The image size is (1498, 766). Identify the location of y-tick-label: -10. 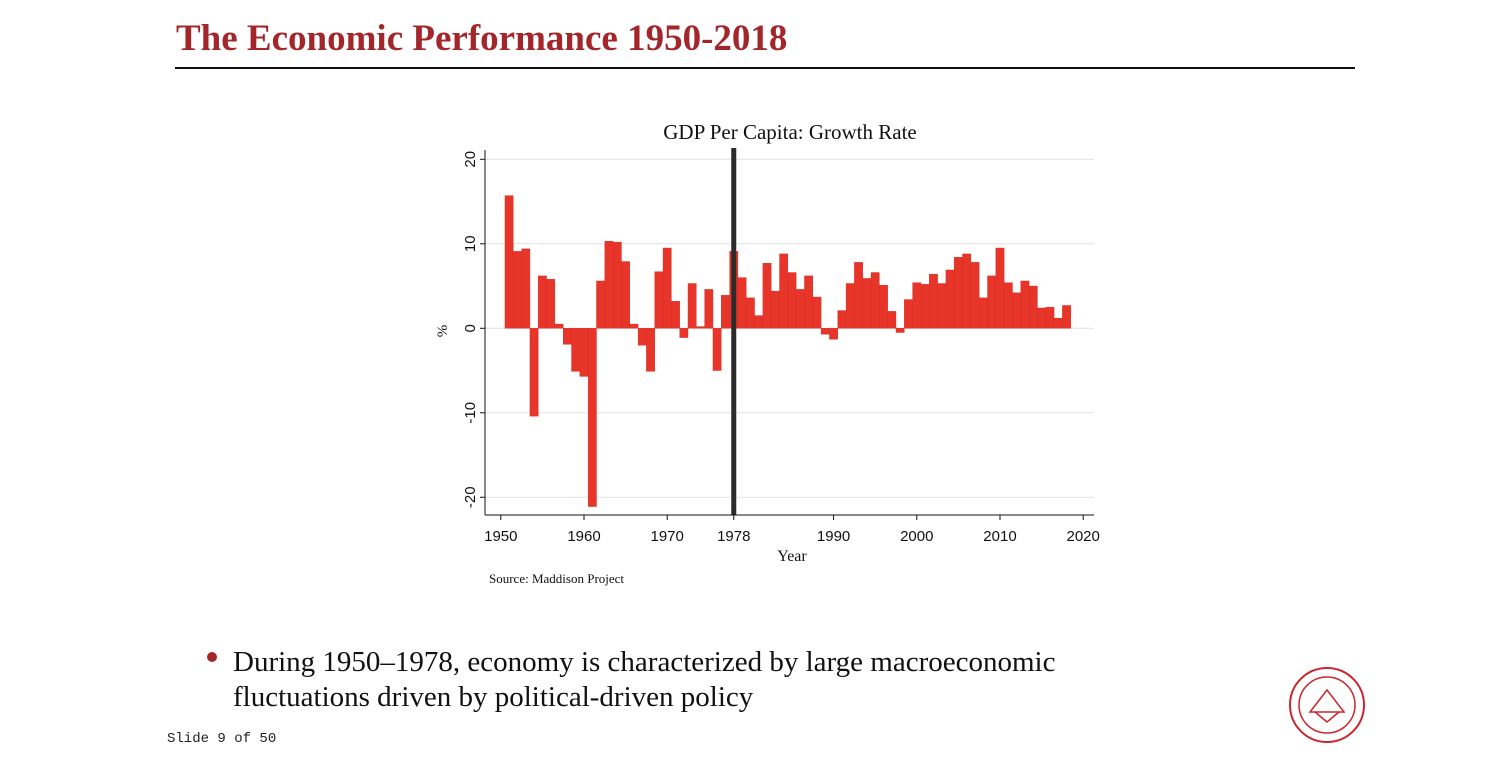
(470, 413).